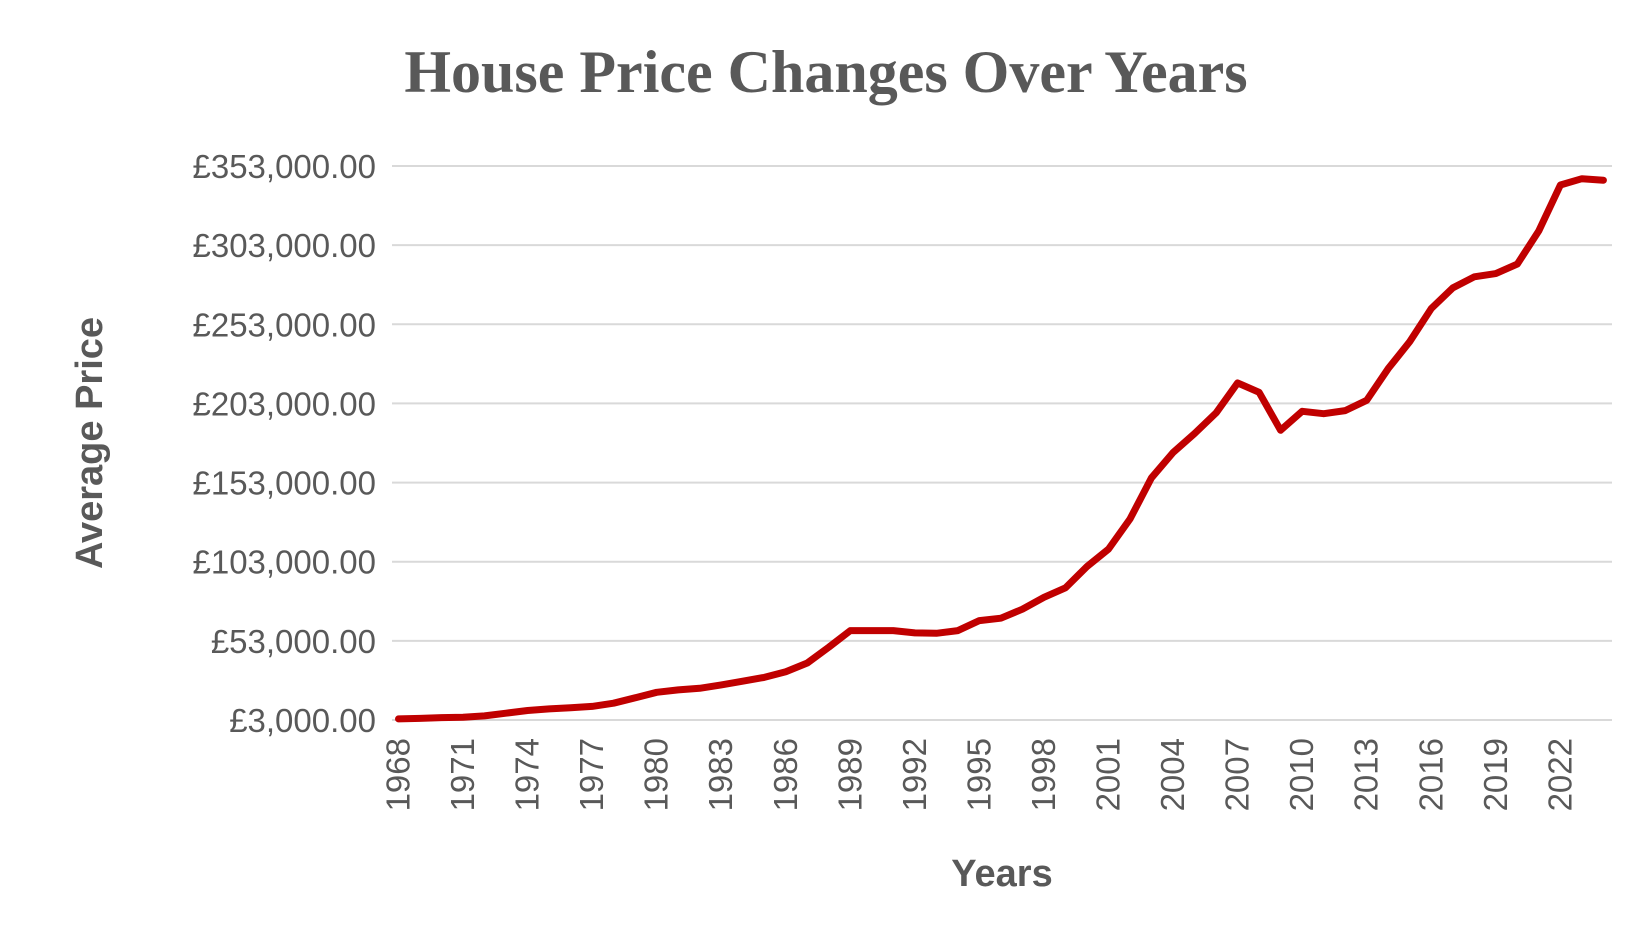 This screenshot has height=952, width=1652. Describe the element at coordinates (284, 166) in the screenshot. I see `y-tick-label: £353,000.00` at that location.